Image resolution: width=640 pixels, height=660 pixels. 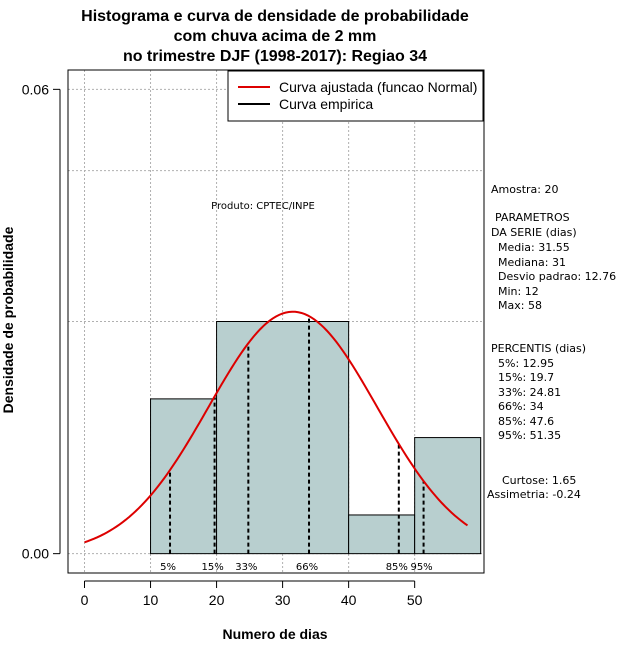 I want to click on percentile-label-1: 15%, so click(x=212, y=567).